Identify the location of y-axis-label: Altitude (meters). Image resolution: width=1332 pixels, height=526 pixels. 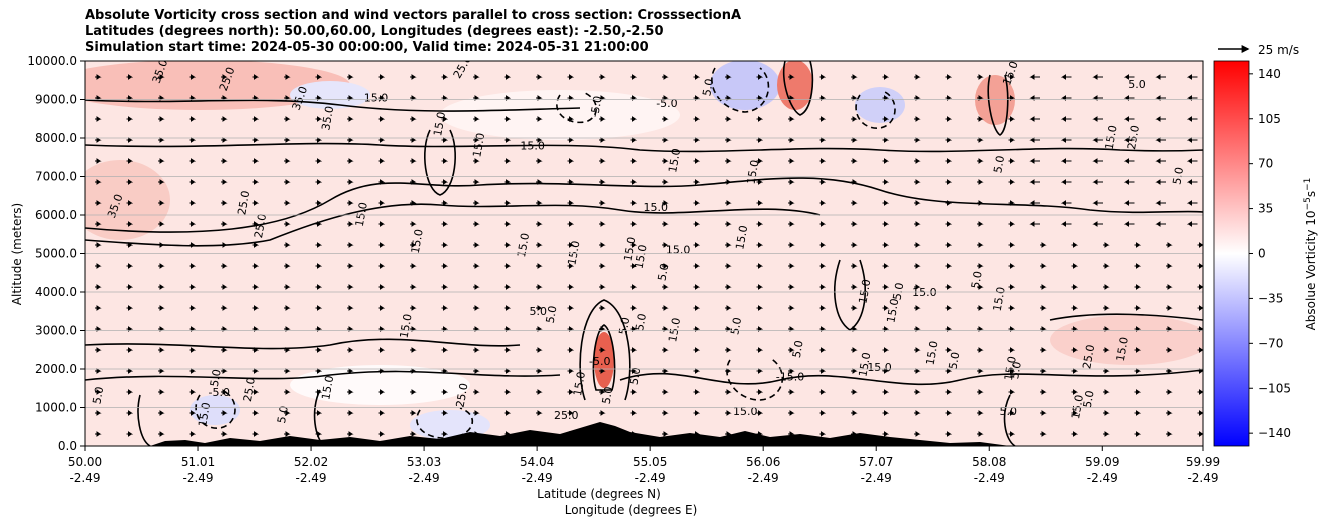
(17, 254).